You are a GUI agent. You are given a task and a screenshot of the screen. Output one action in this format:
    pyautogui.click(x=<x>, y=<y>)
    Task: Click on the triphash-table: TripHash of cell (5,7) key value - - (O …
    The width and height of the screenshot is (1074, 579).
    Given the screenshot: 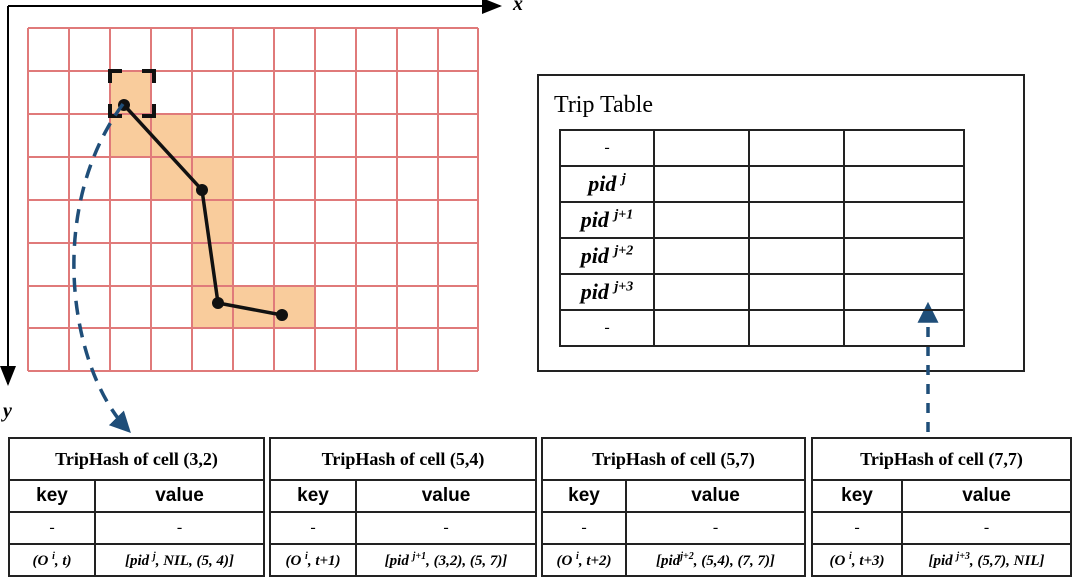 What is the action you would take?
    pyautogui.click(x=673, y=507)
    